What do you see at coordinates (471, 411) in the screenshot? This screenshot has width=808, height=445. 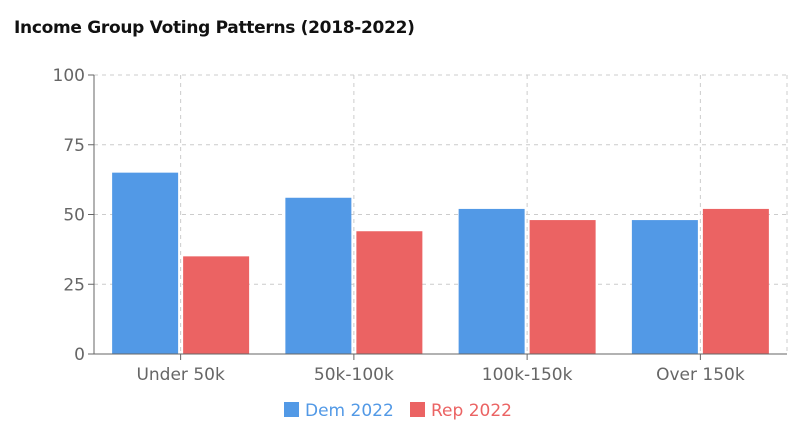 I see `legend-label: Rep 2022` at bounding box center [471, 411].